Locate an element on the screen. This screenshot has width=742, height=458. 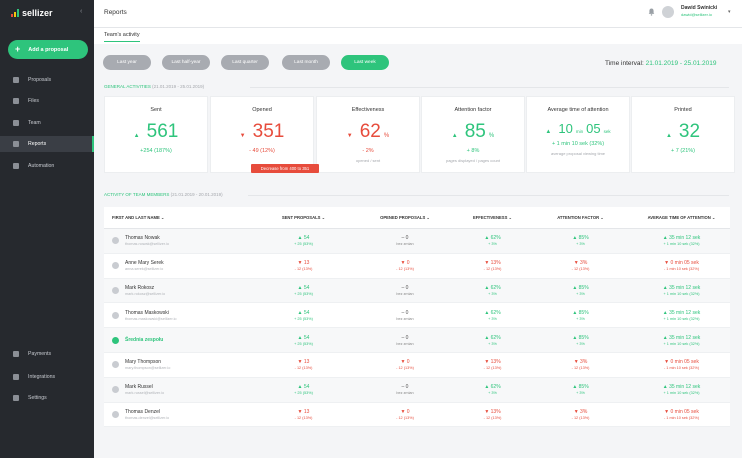
stat-card-delta: + 8% is located at coordinates (473, 151).